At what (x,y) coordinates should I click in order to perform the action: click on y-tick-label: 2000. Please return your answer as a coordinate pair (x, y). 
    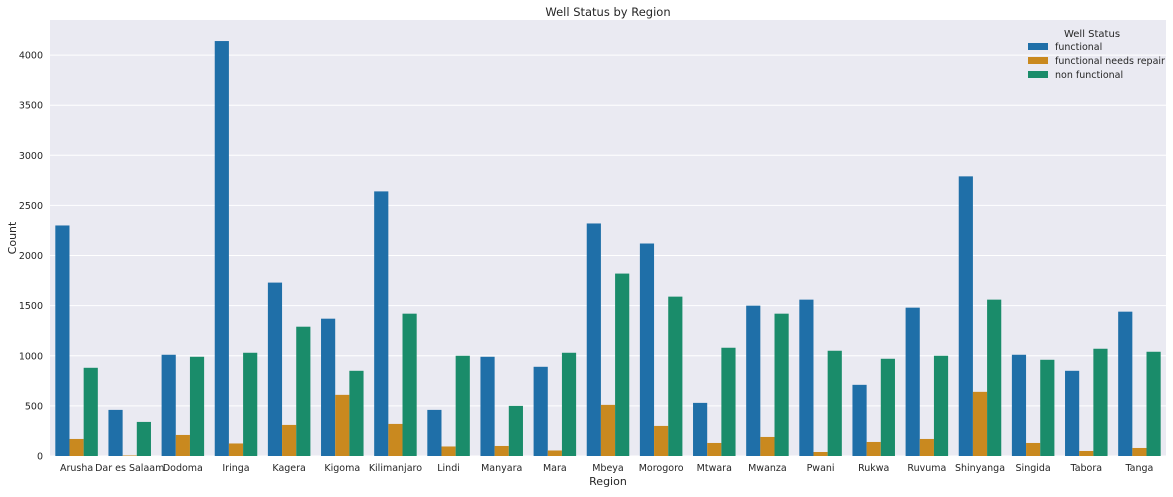
    Looking at the image, I should click on (31, 256).